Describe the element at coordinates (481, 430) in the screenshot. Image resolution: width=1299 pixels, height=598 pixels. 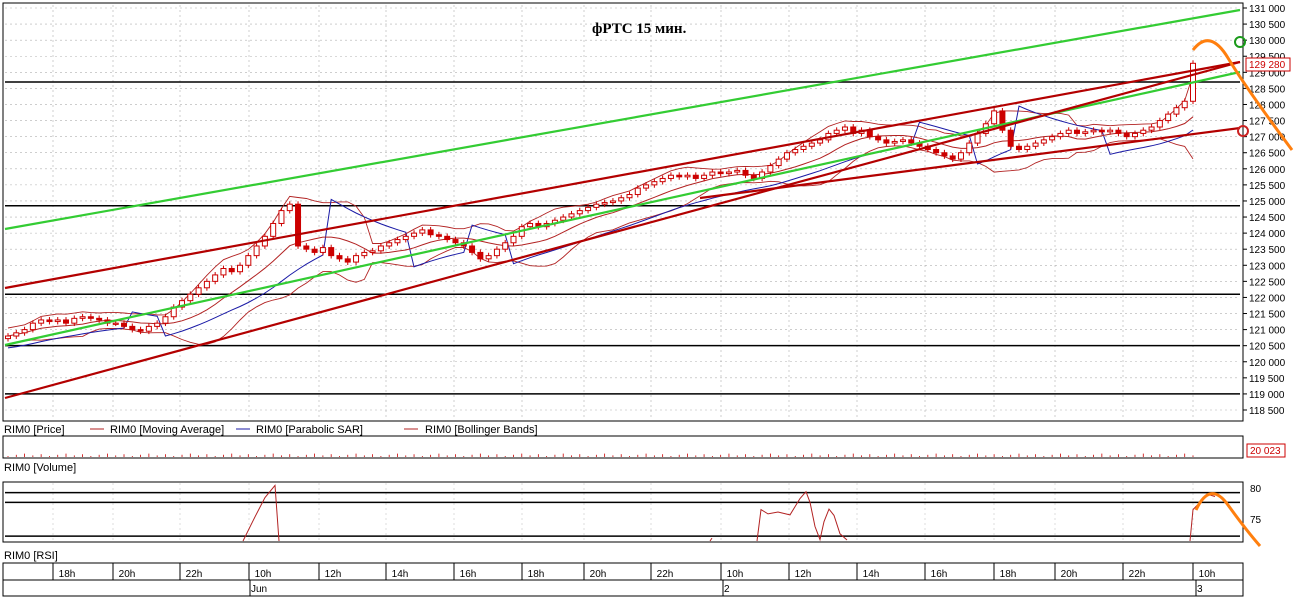
I see `legend-bollinger-bands: RIM0 [Bollinger Bands]` at that location.